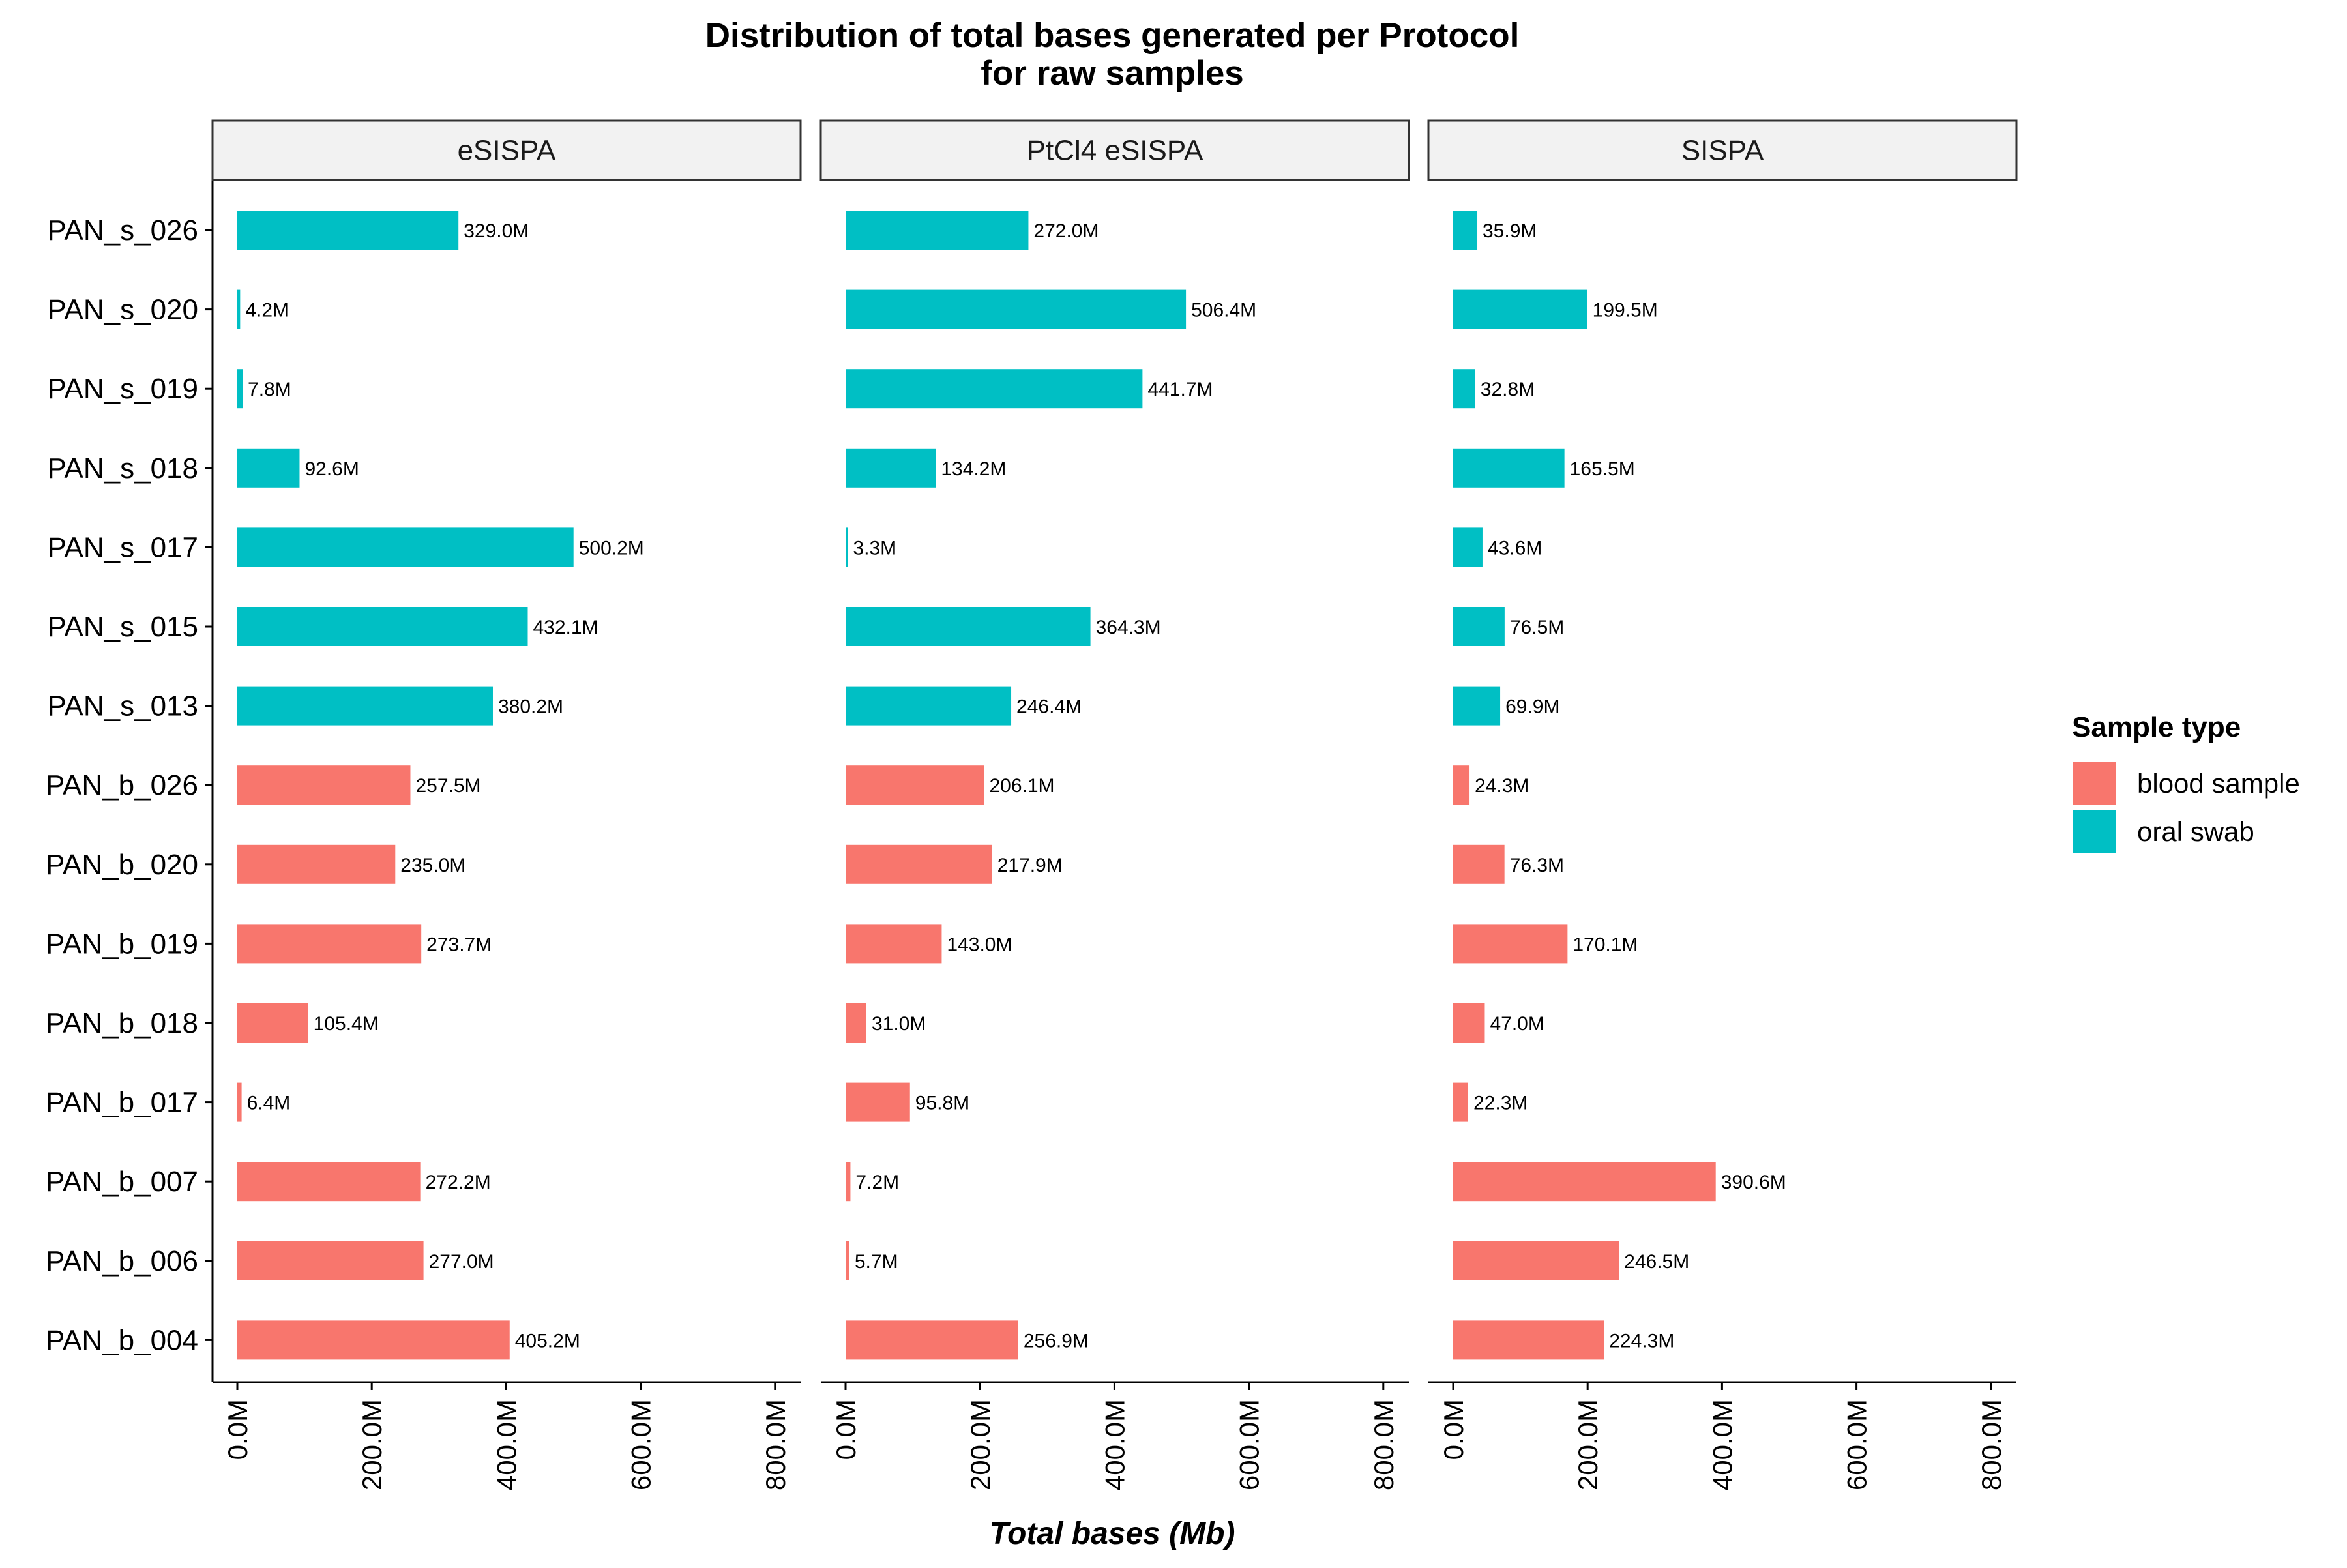  Describe the element at coordinates (122, 1103) in the screenshot. I see `y-tick-label-pan-b-017: PAN_b_017` at that location.